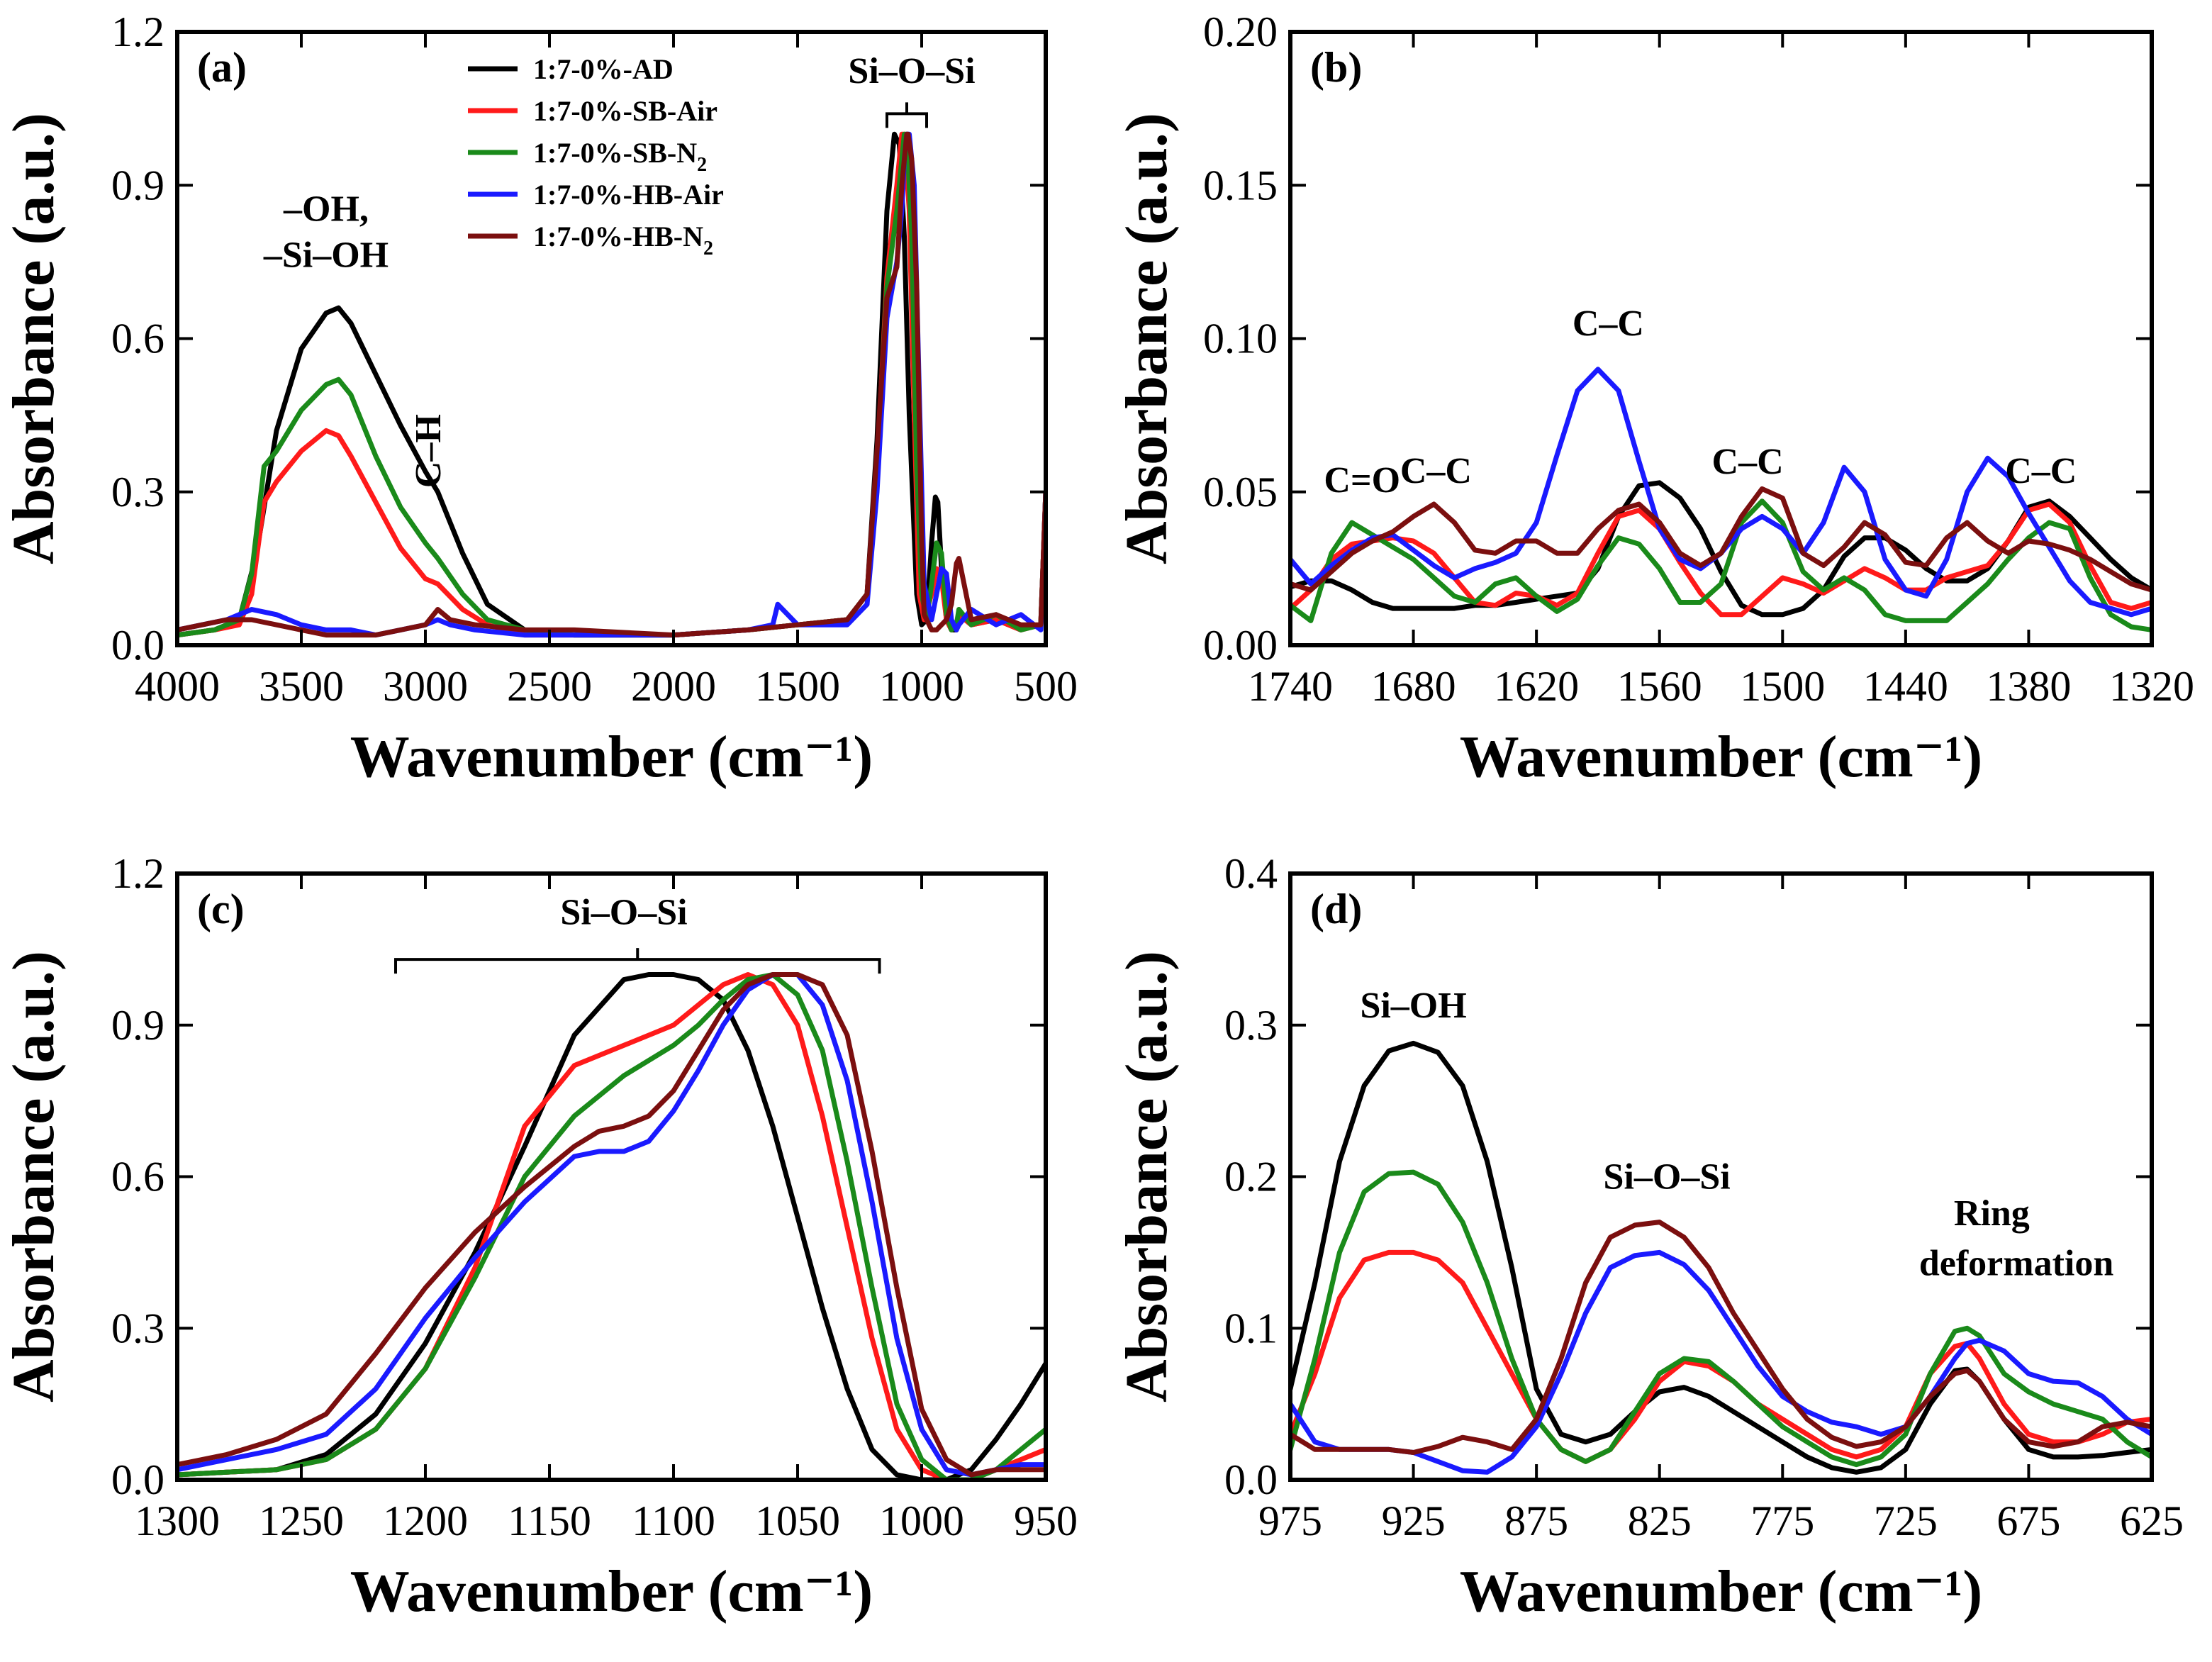 Image resolution: width=2212 pixels, height=1662 pixels. I want to click on x-tick-label: 1380, so click(2029, 686).